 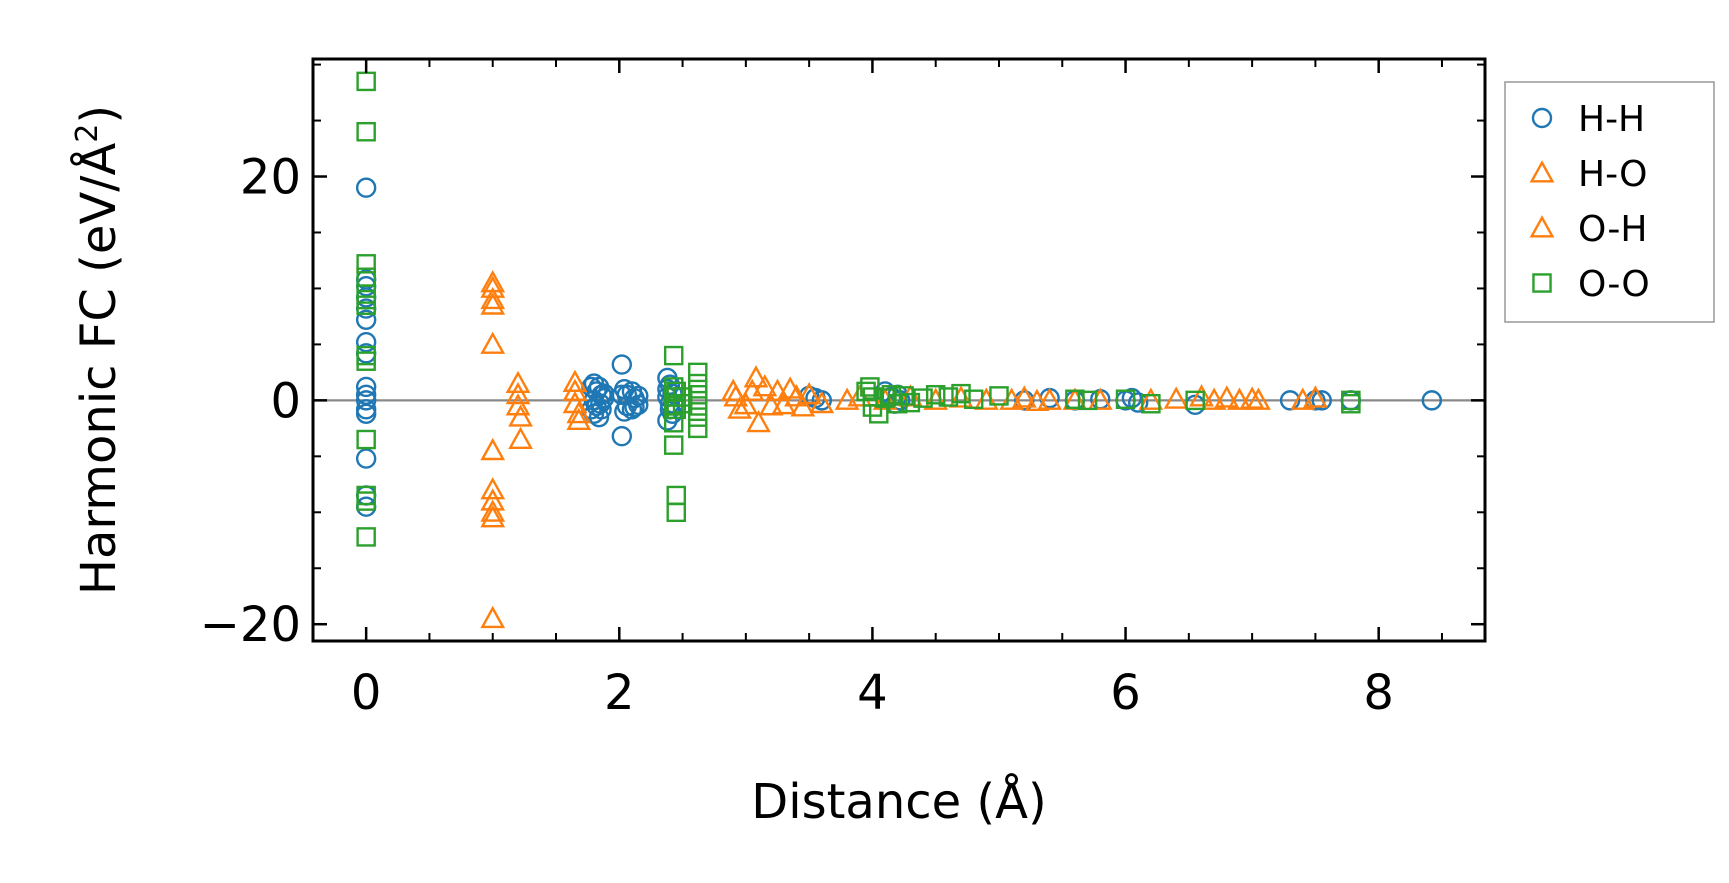 I want to click on legend: H-H H-O O-H O-O, so click(x=1609, y=202).